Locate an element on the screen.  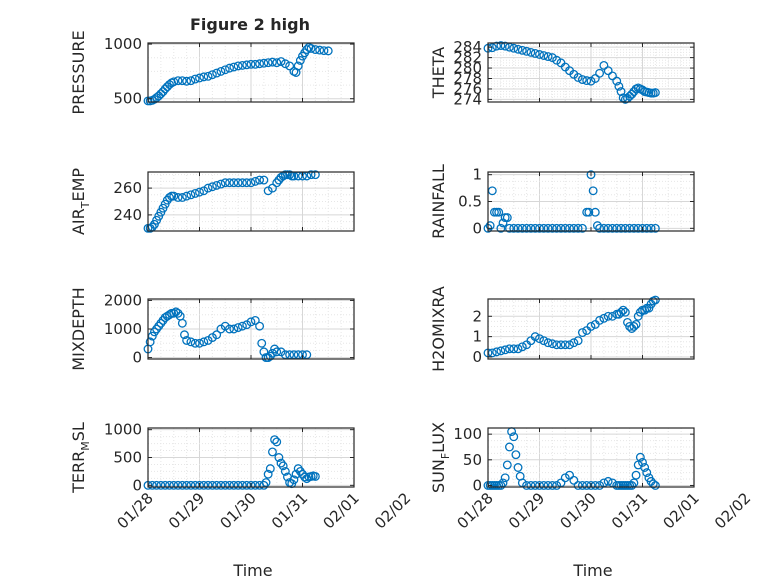
y-tick-label: 278 is located at coordinates (467, 79).